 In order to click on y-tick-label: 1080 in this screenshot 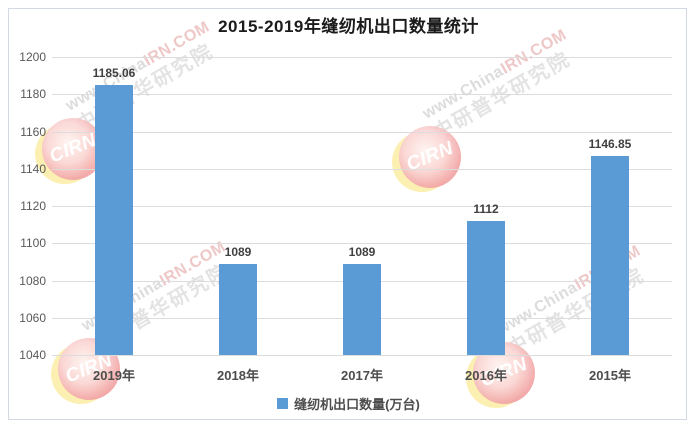, I will do `click(32, 280)`.